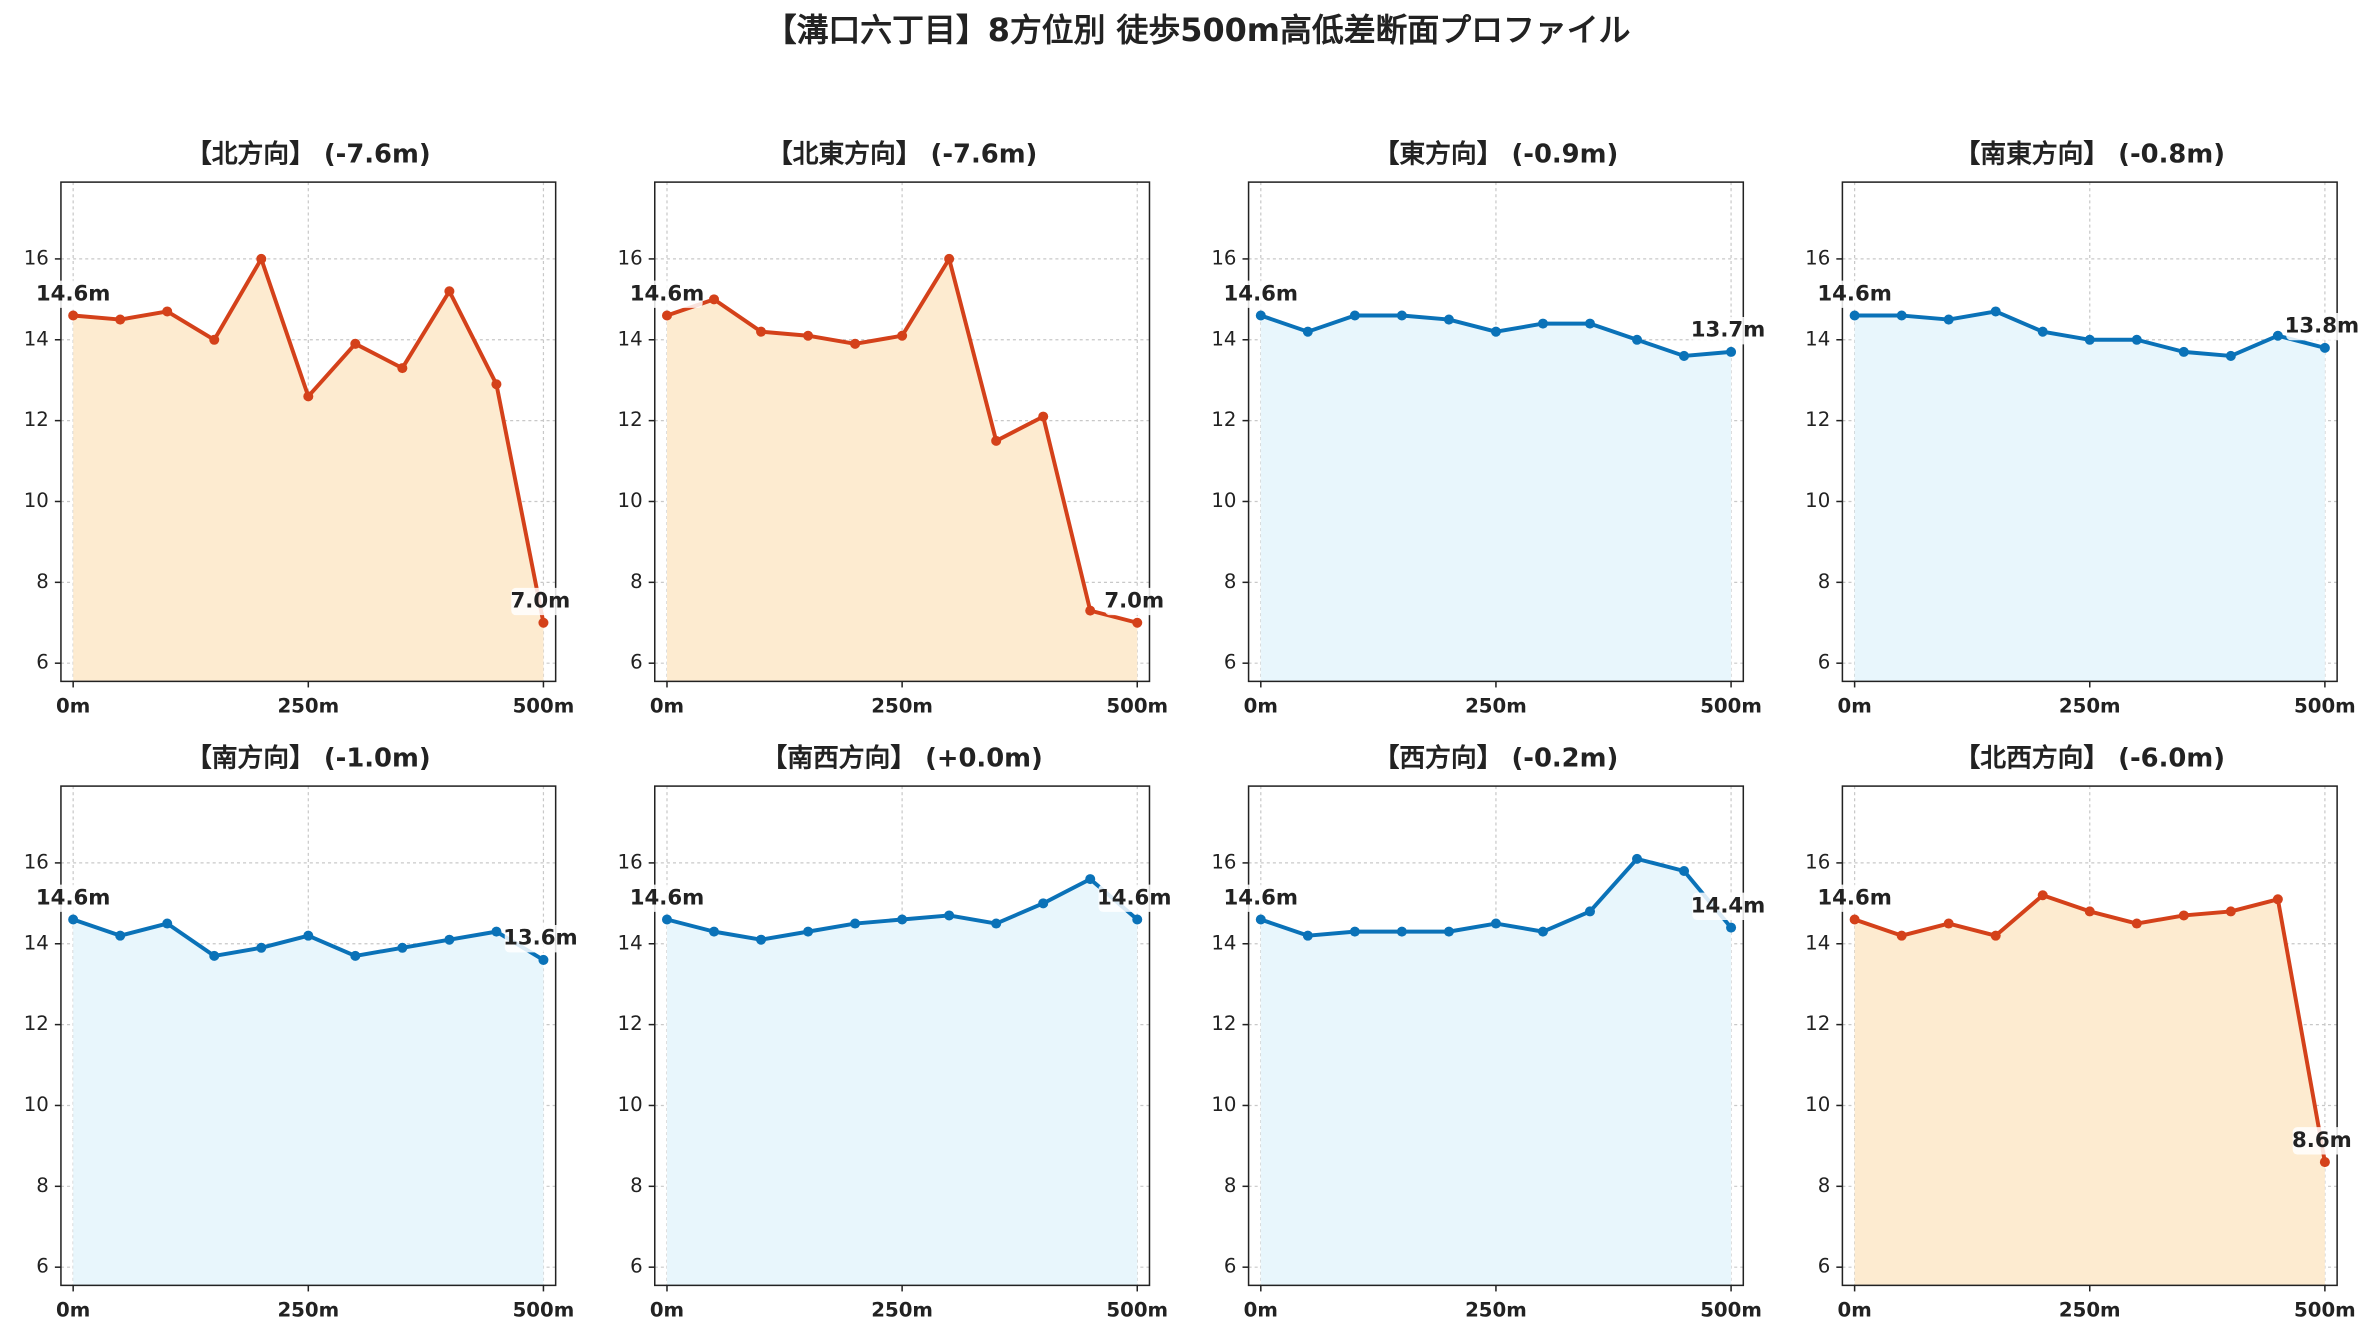  I want to click on data-label: 7.0m, so click(541, 601).